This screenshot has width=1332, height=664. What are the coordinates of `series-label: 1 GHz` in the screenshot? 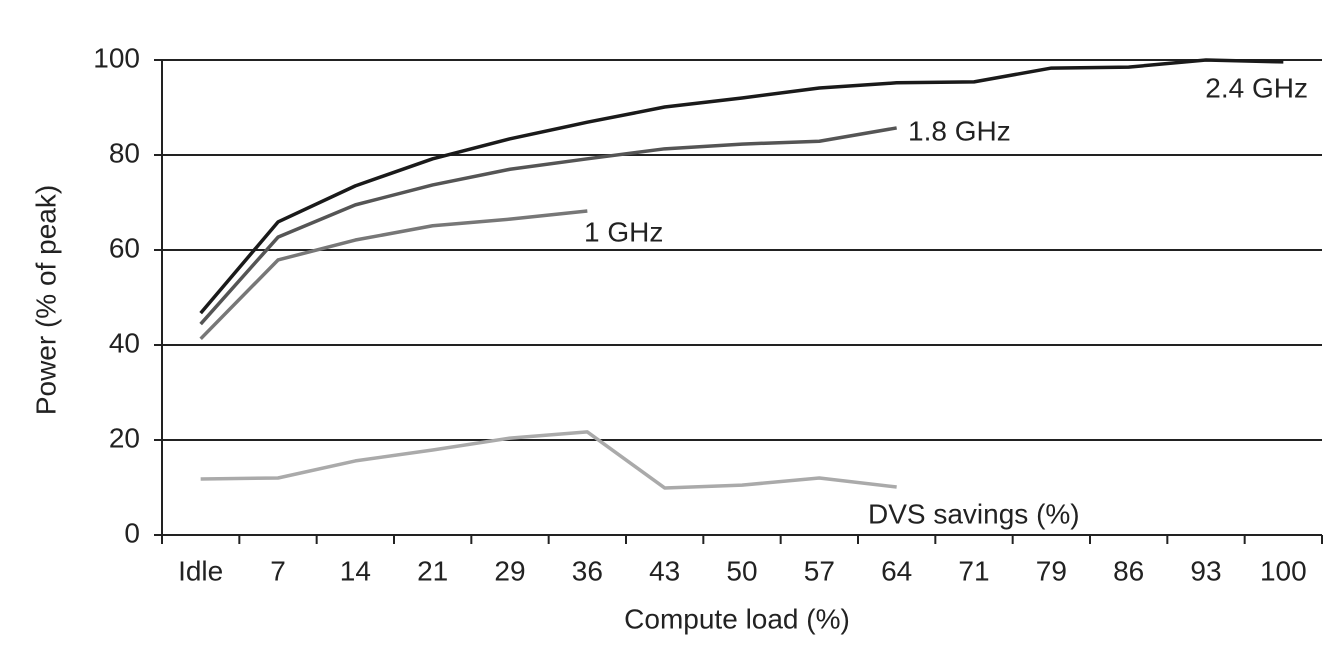 It's located at (623, 231).